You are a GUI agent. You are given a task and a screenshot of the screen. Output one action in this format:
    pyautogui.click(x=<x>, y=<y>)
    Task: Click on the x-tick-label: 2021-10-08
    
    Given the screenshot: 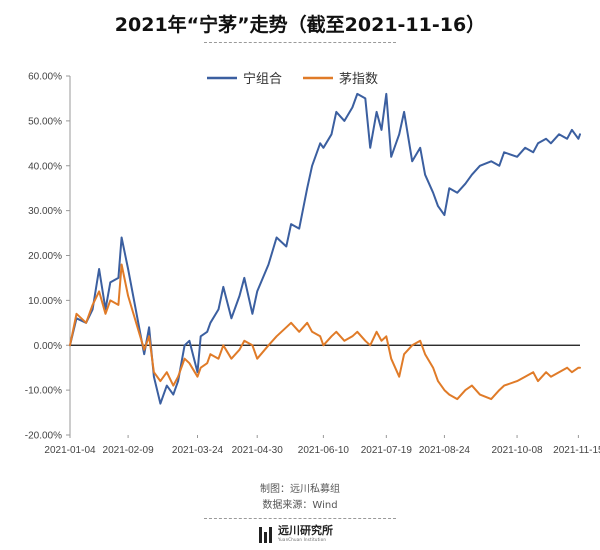 What is the action you would take?
    pyautogui.click(x=517, y=450)
    